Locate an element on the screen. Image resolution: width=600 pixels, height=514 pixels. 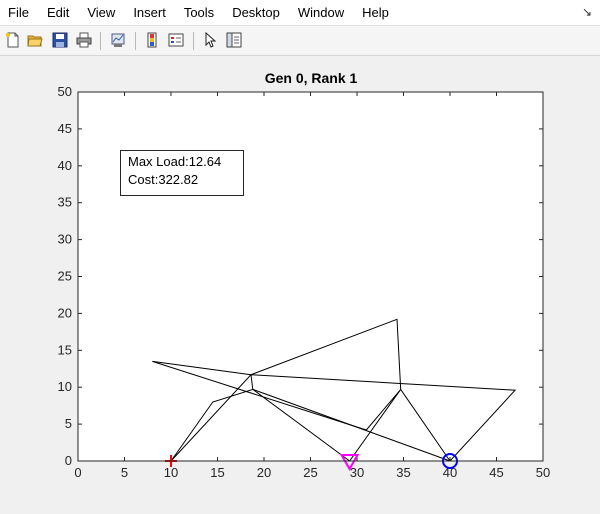
y-tick-label: 0 is located at coordinates (68, 460).